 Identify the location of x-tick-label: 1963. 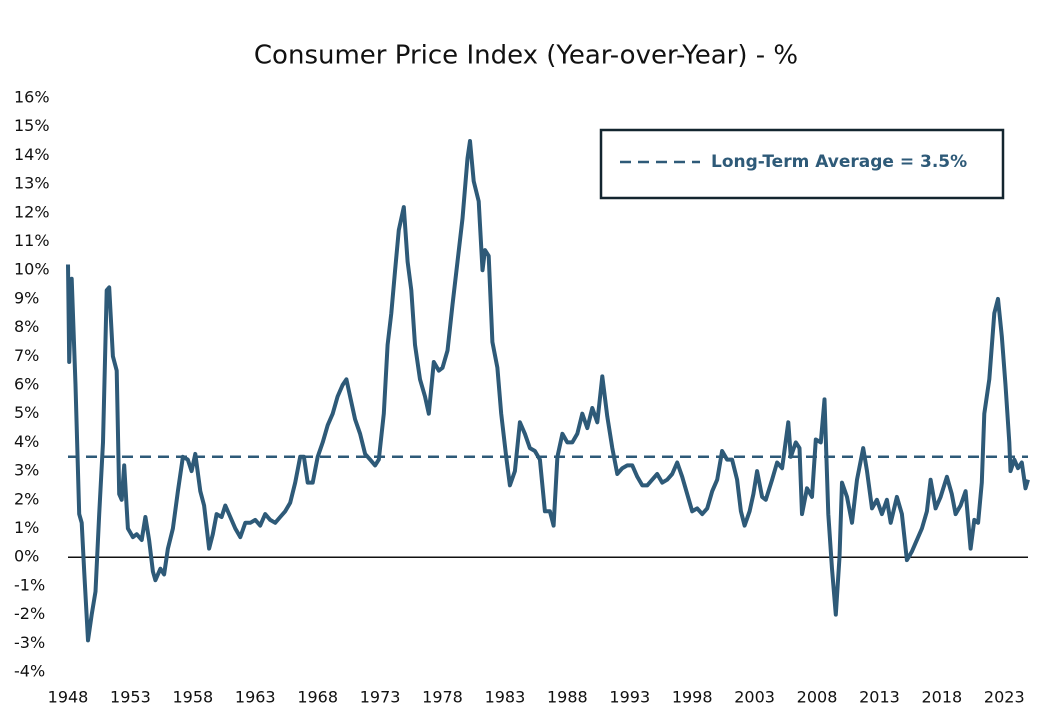
(255, 697).